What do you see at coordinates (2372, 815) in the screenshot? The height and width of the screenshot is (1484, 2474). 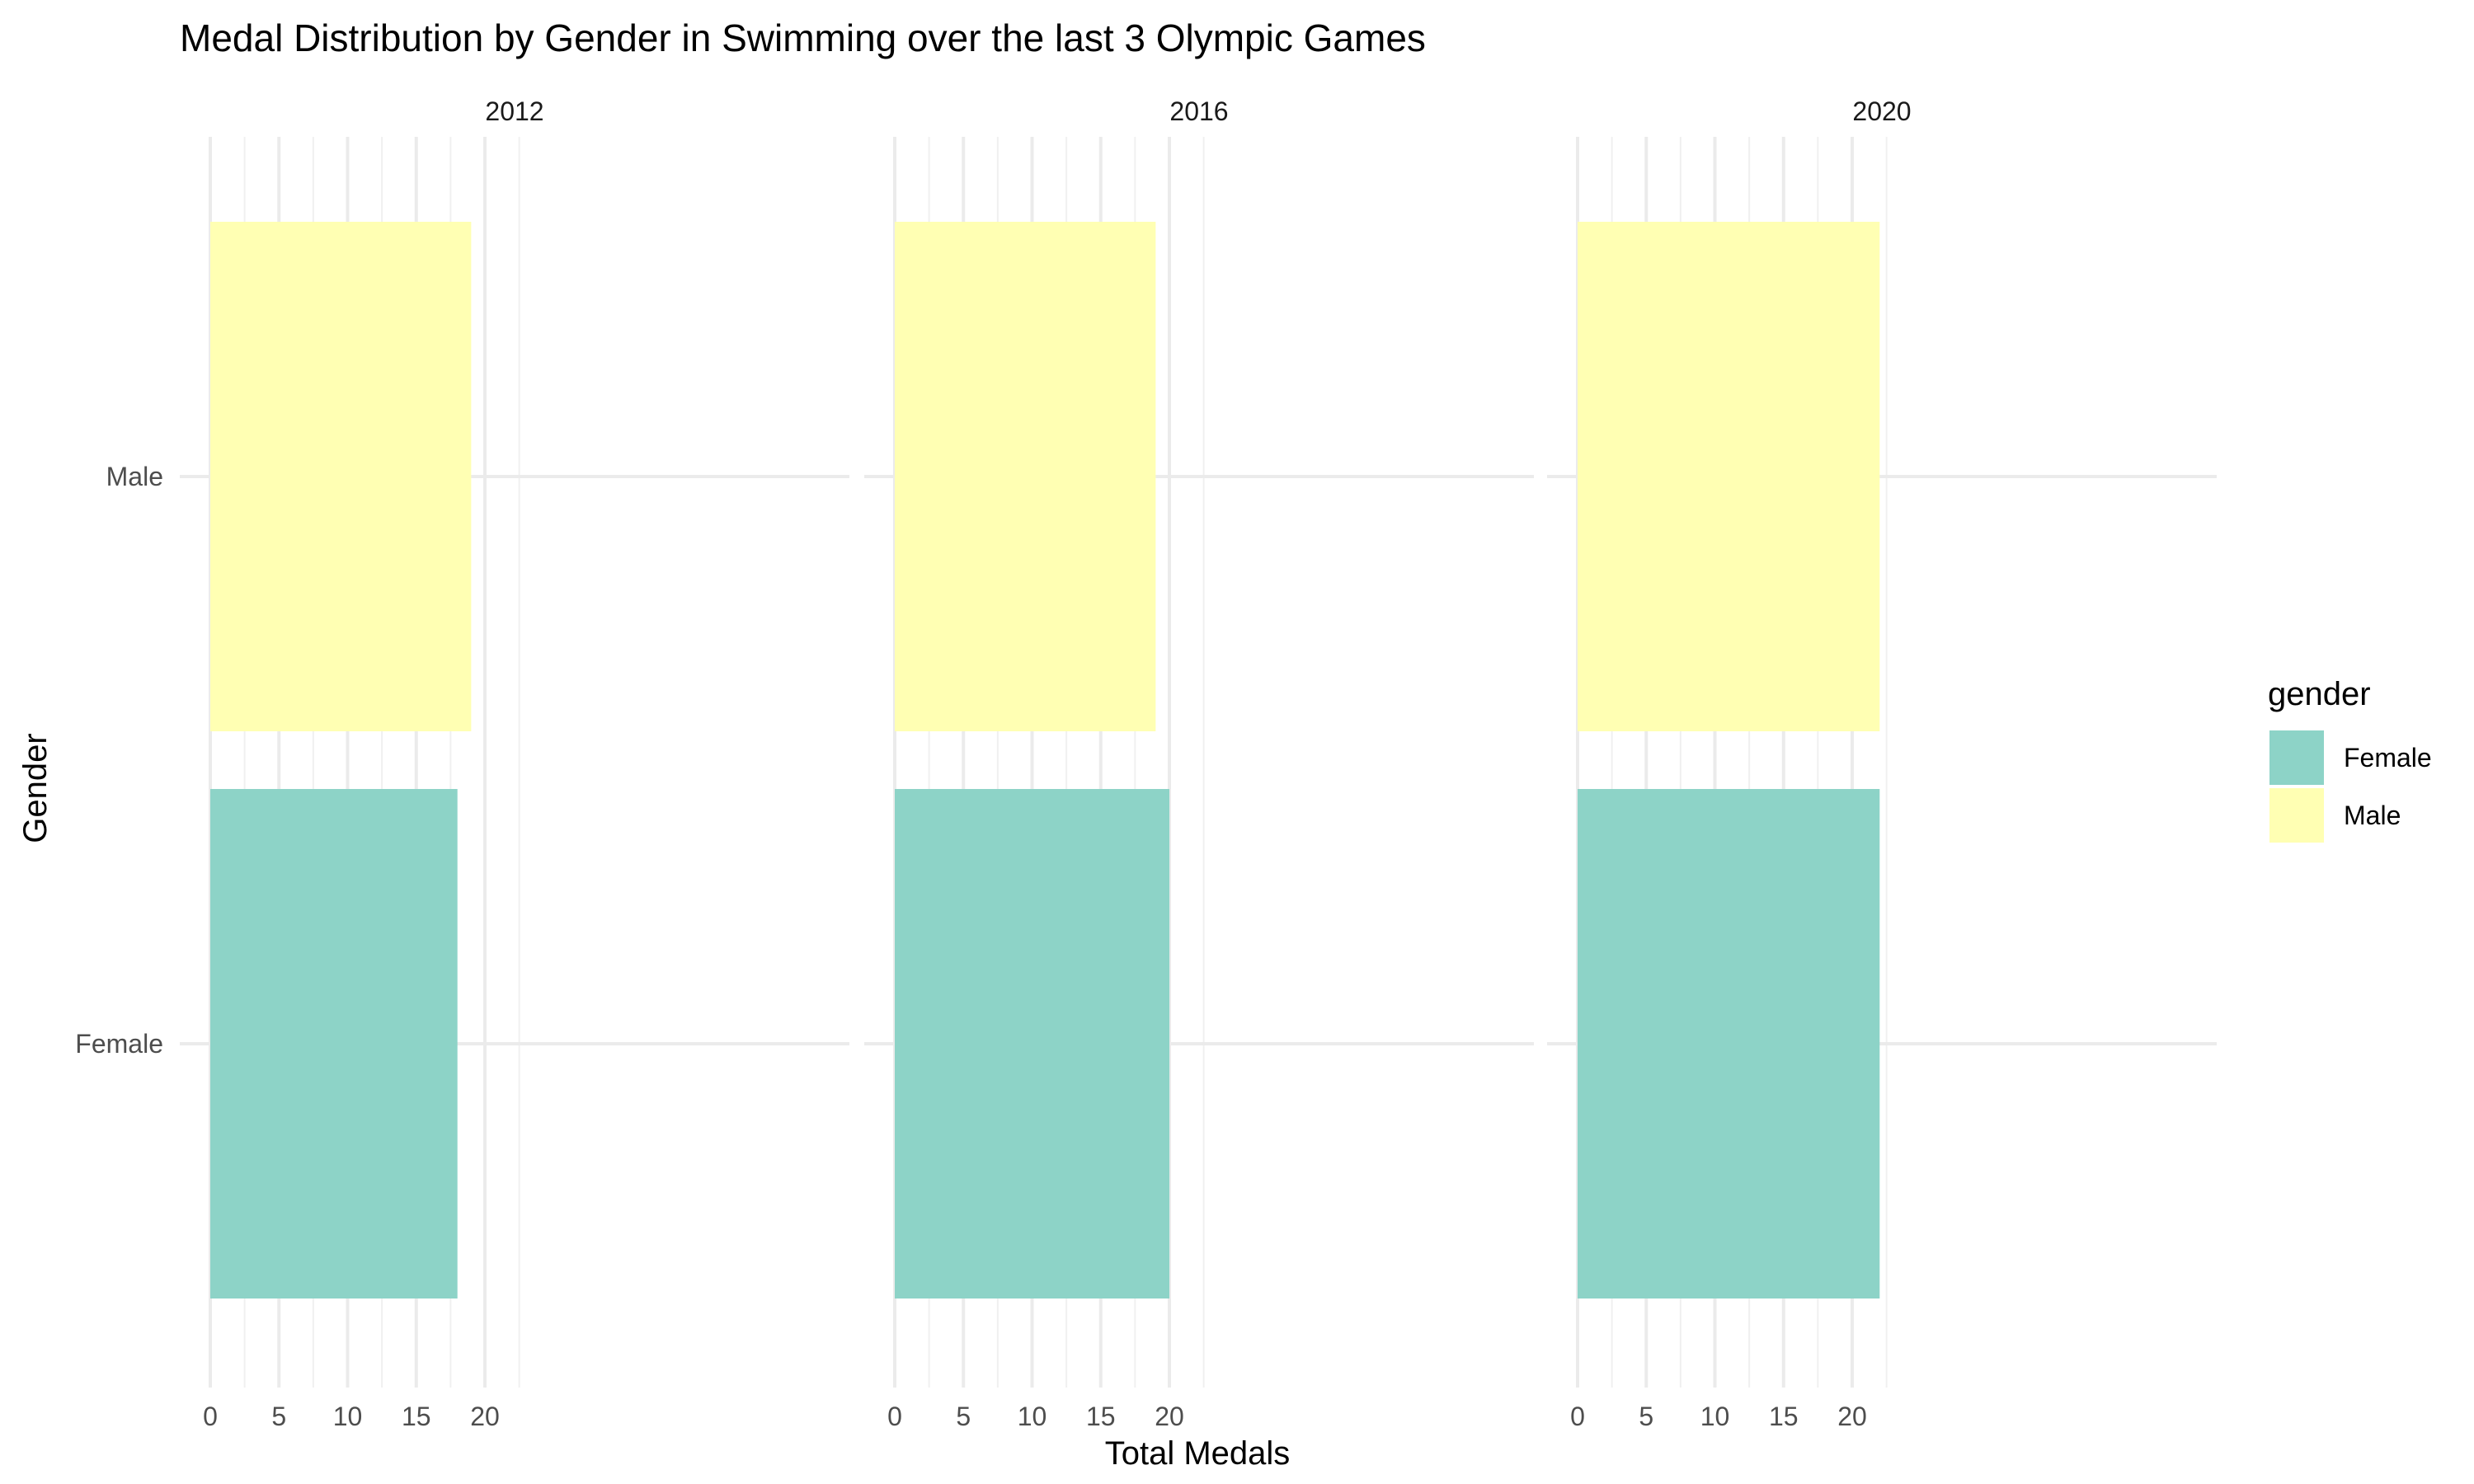 I see `legend-label-male: Male` at bounding box center [2372, 815].